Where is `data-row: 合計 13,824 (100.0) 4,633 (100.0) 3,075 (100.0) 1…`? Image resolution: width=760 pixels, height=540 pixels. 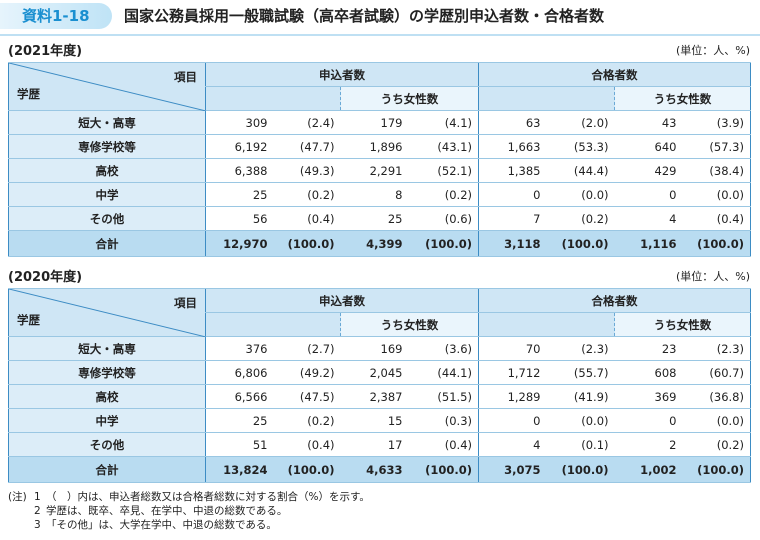
data-row: 合計 13,824 (100.0) 4,633 (100.0) 3,075 (100.0) 1… is located at coordinates (379, 469).